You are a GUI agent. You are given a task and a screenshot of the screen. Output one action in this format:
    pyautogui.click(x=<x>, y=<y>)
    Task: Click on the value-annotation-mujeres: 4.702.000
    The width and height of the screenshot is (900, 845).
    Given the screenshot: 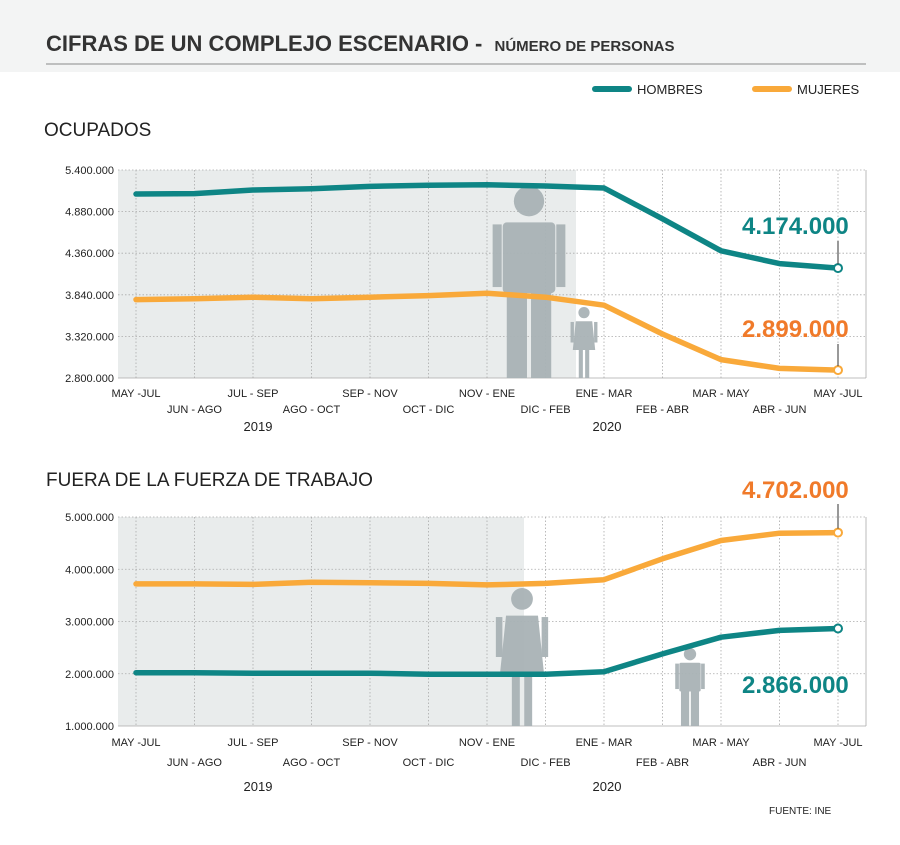 What is the action you would take?
    pyautogui.click(x=795, y=490)
    